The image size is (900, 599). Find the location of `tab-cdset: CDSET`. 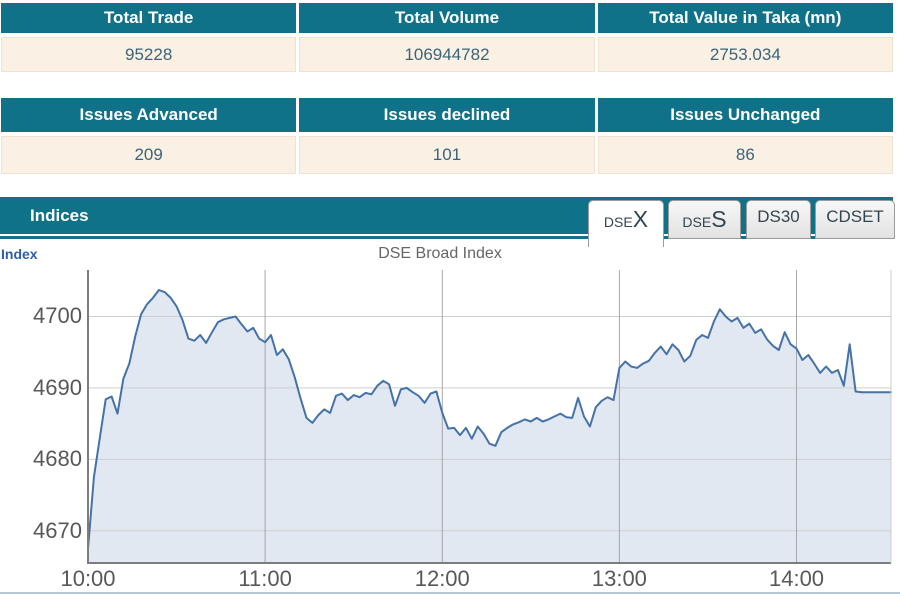

tab-cdset: CDSET is located at coordinates (855, 219).